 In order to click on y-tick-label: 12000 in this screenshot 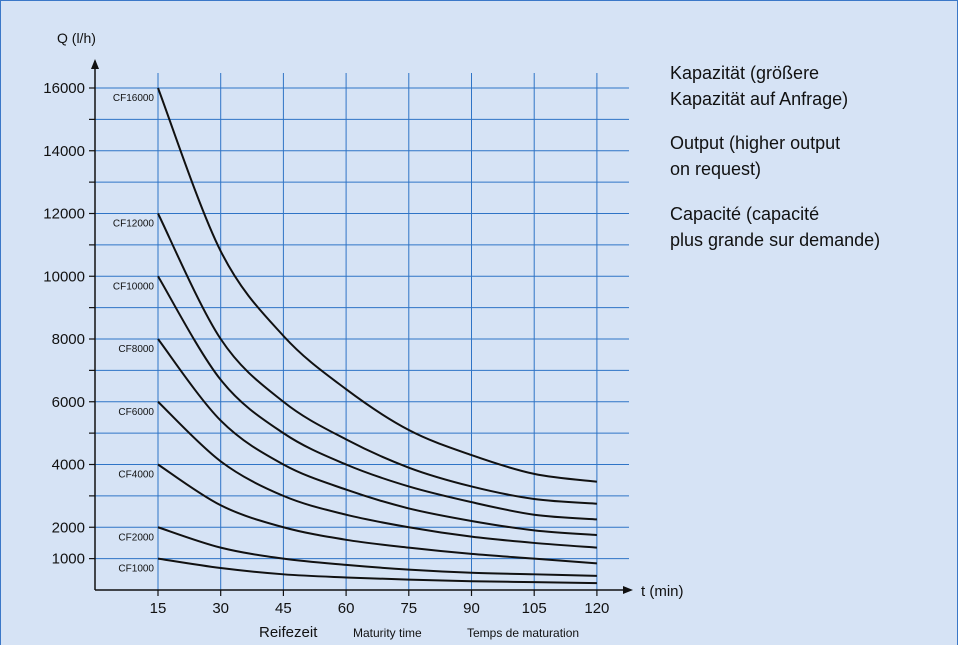, I will do `click(64, 214)`.